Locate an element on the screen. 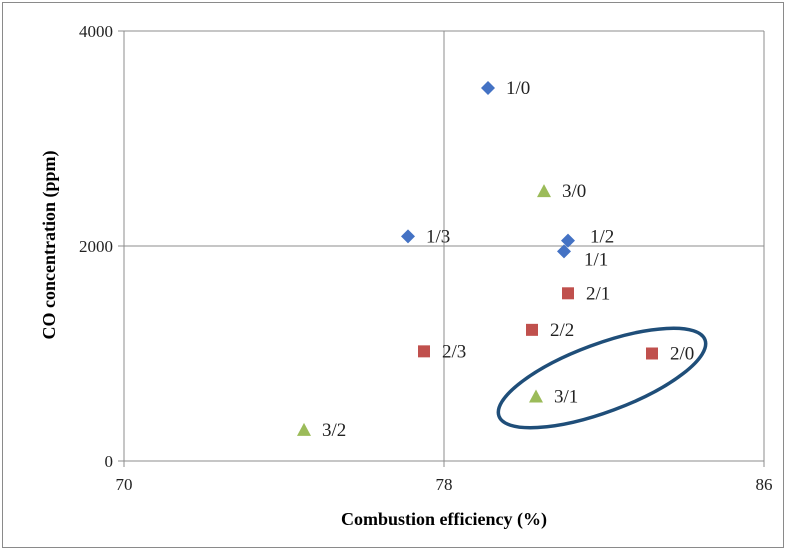 This screenshot has height=552, width=788. data-label: 2/1 is located at coordinates (598, 293).